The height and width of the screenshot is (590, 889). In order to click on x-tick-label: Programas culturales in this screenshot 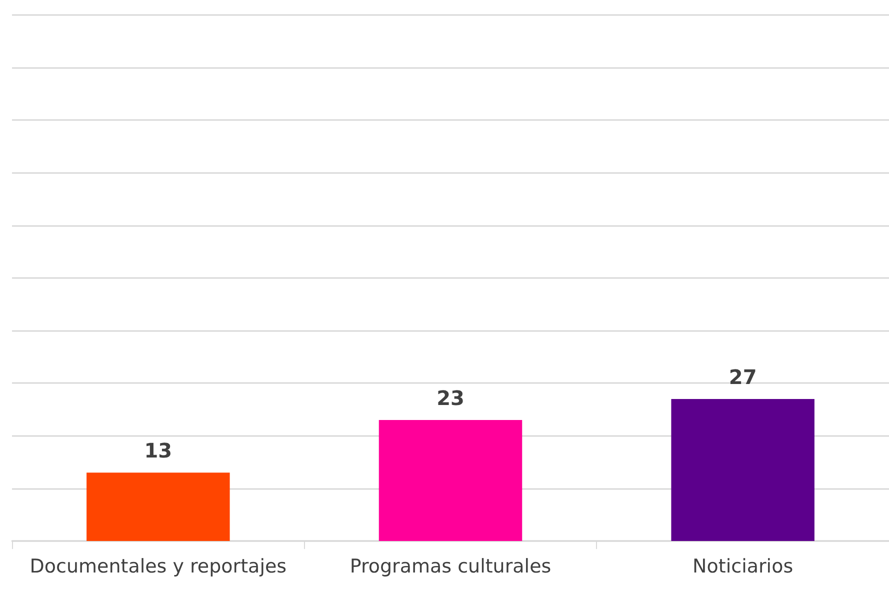, I will do `click(451, 567)`.